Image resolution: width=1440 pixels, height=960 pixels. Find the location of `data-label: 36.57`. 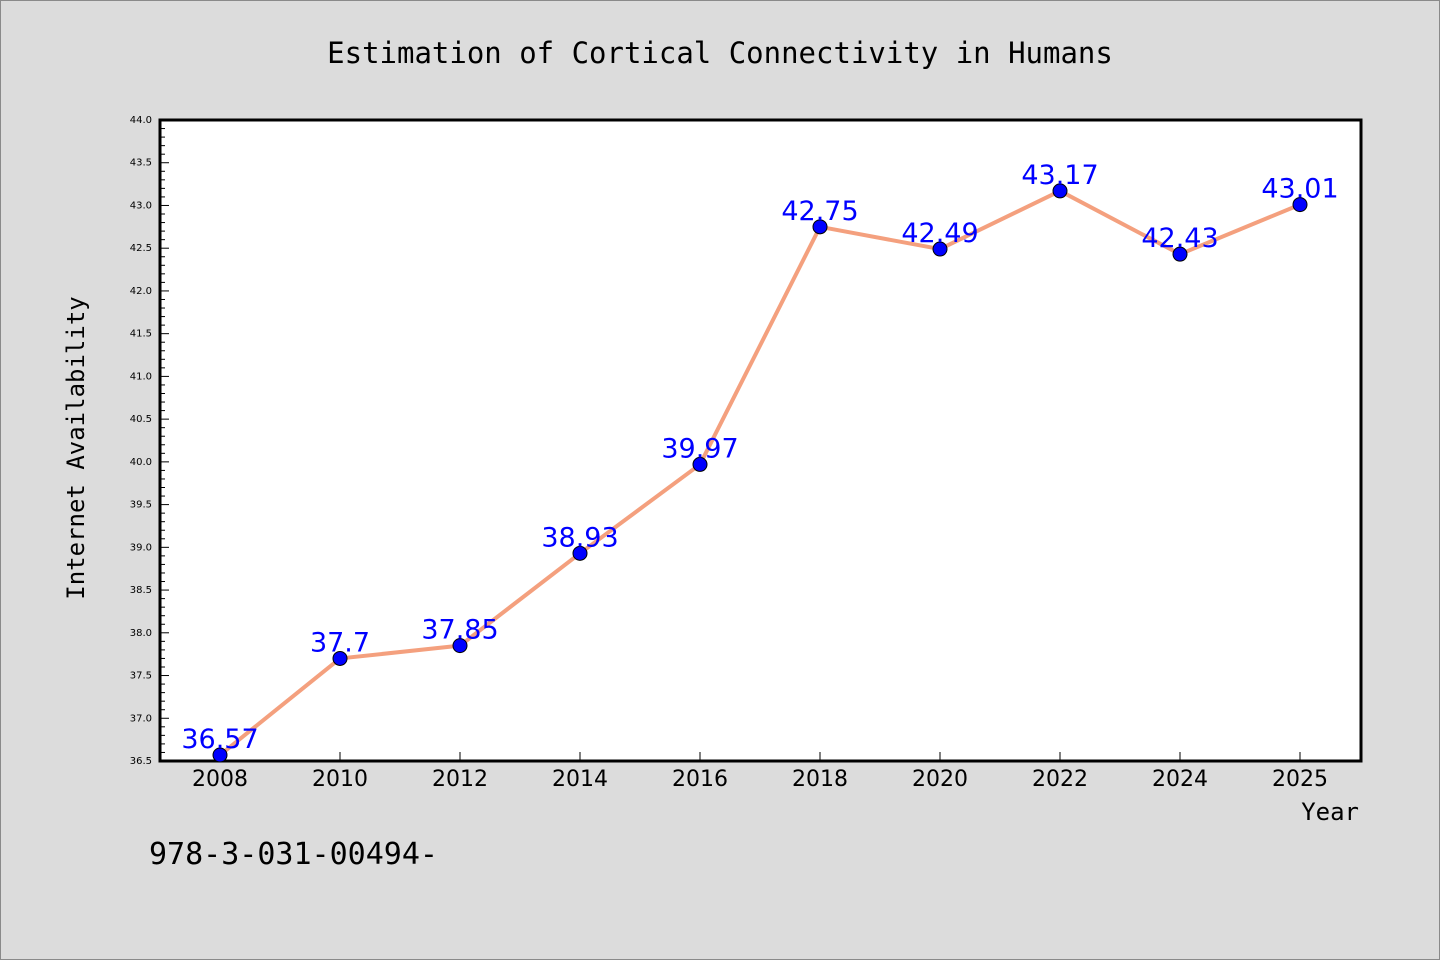

data-label: 36.57 is located at coordinates (219, 739).